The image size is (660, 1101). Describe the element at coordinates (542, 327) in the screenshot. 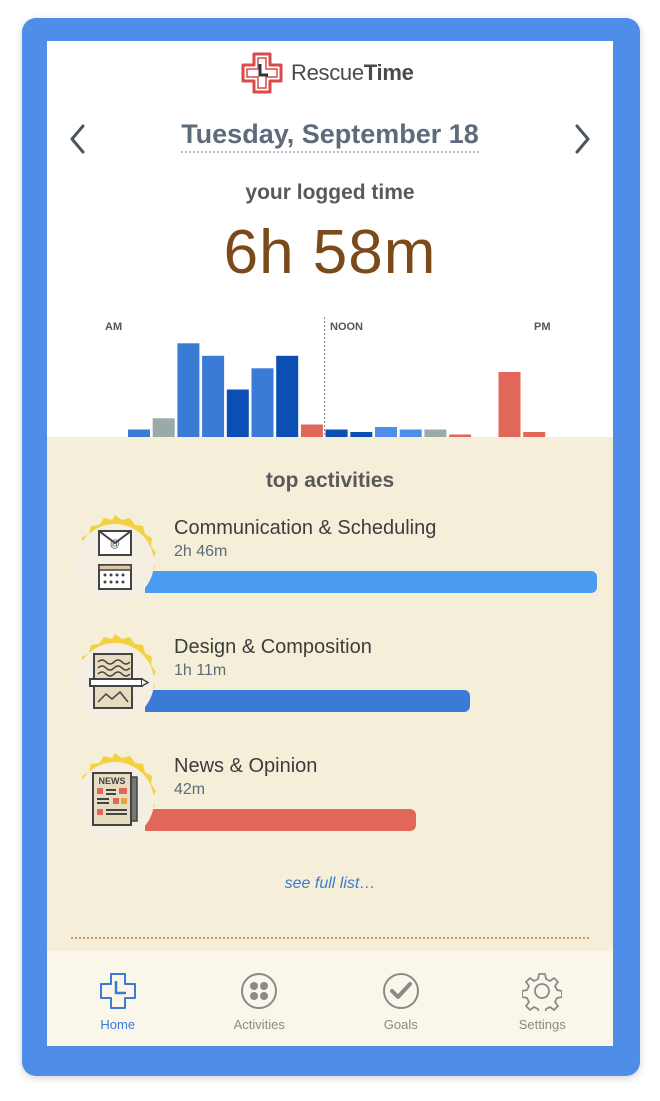

I see `chart-label-pm: PM` at that location.